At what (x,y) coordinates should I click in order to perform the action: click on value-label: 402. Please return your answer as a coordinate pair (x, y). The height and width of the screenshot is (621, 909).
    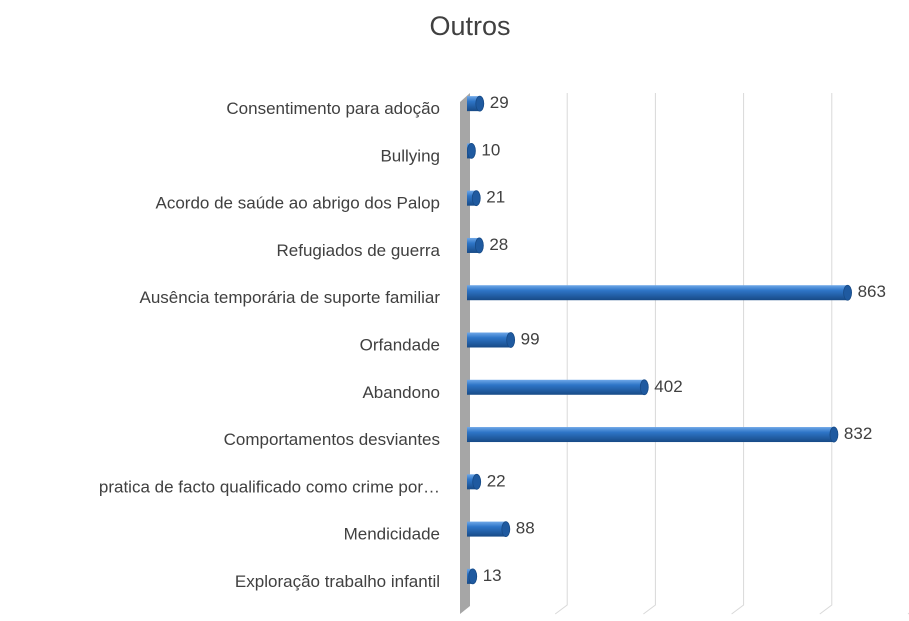
    Looking at the image, I should click on (668, 386).